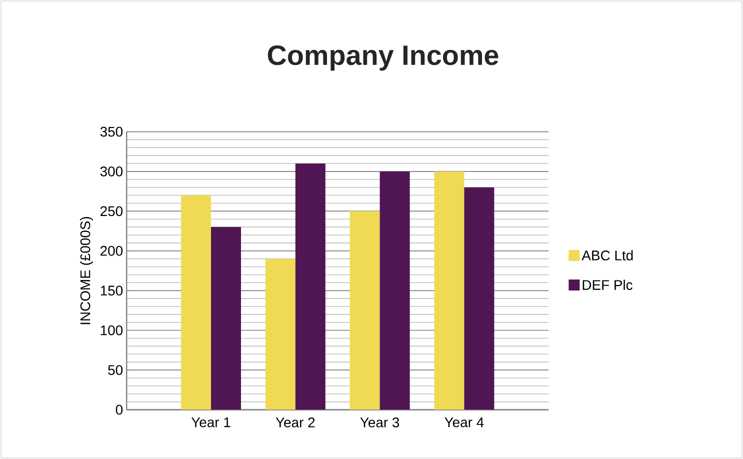  What do you see at coordinates (464, 423) in the screenshot?
I see `x-tick-label: Year 4` at bounding box center [464, 423].